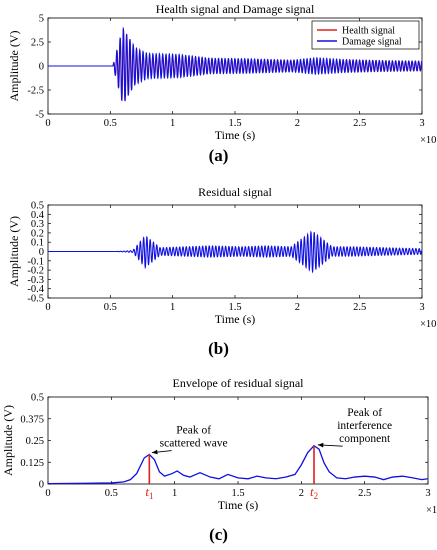 This screenshot has height=550, width=437. I want to click on chart-title: Residual signal, so click(235, 192).